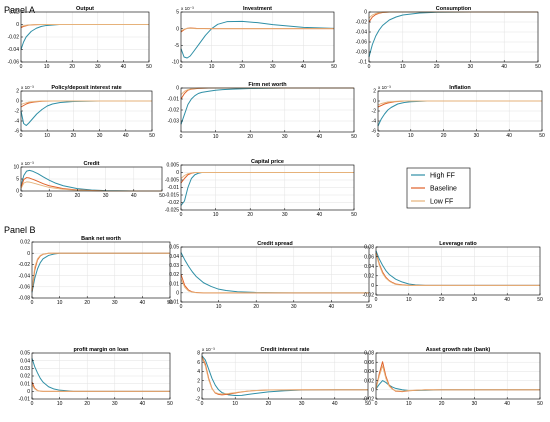  Describe the element at coordinates (172, 166) in the screenshot. I see `y-tick-label: 0.005` at that location.